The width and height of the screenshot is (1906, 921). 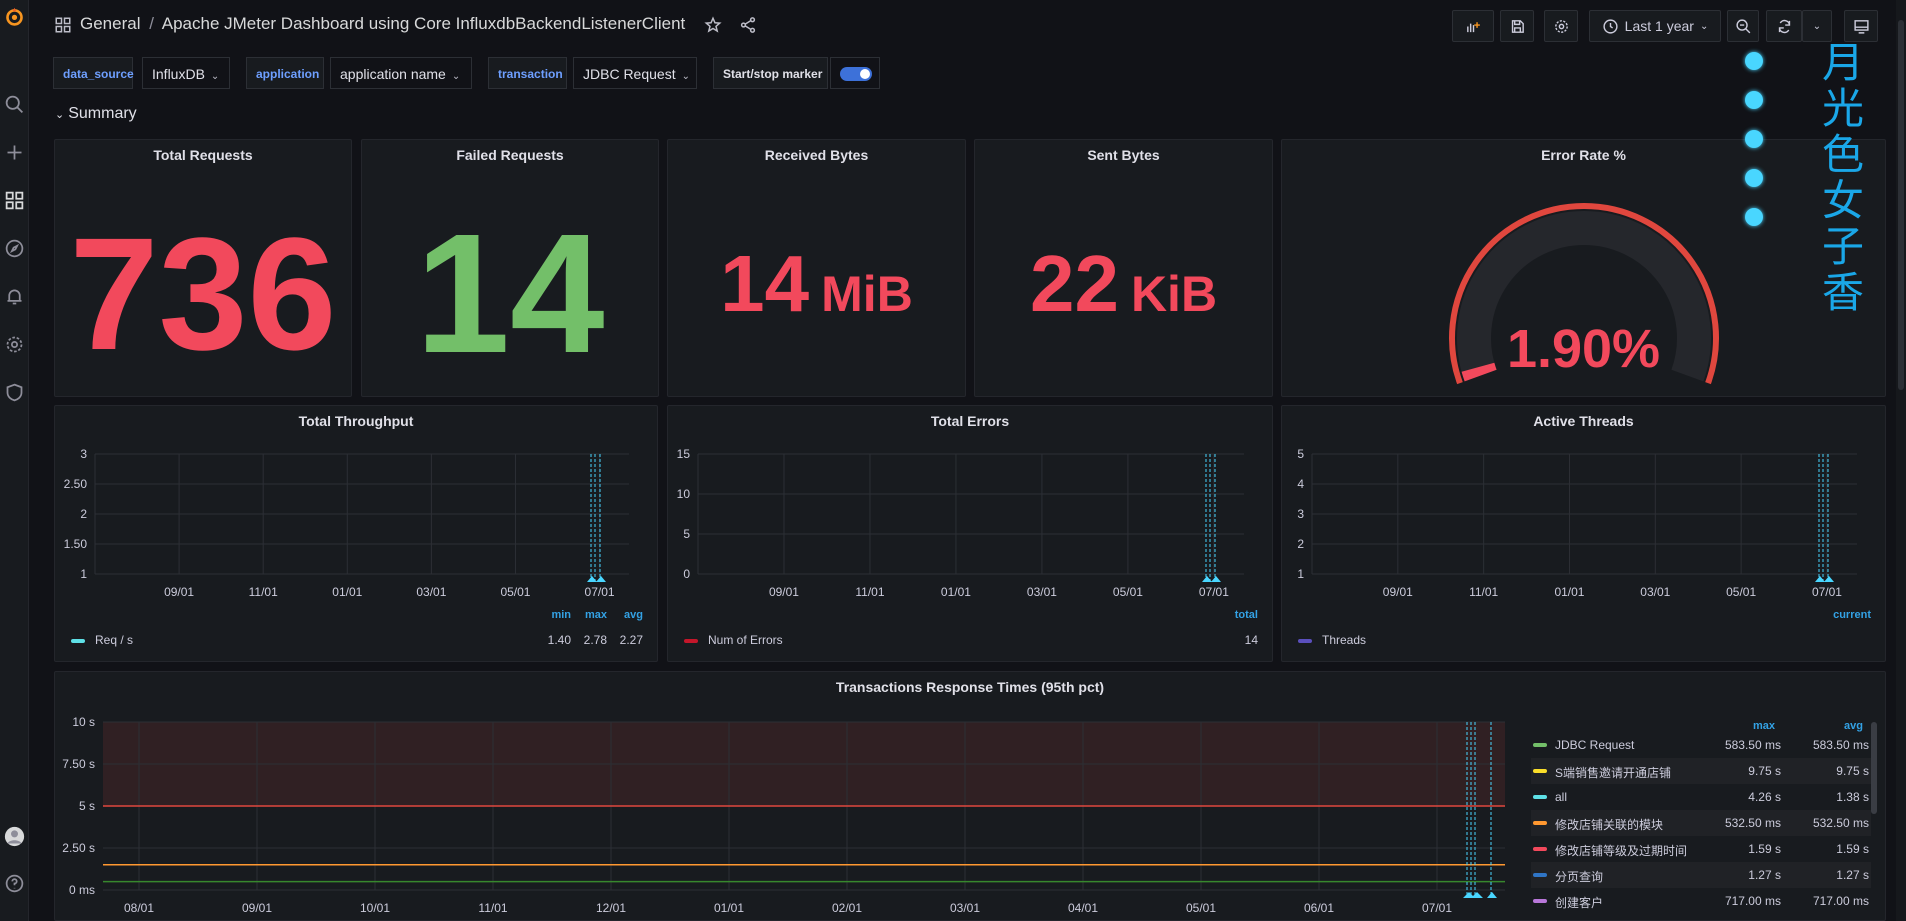 I want to click on time-range-label: Last 1 year, so click(x=1659, y=26).